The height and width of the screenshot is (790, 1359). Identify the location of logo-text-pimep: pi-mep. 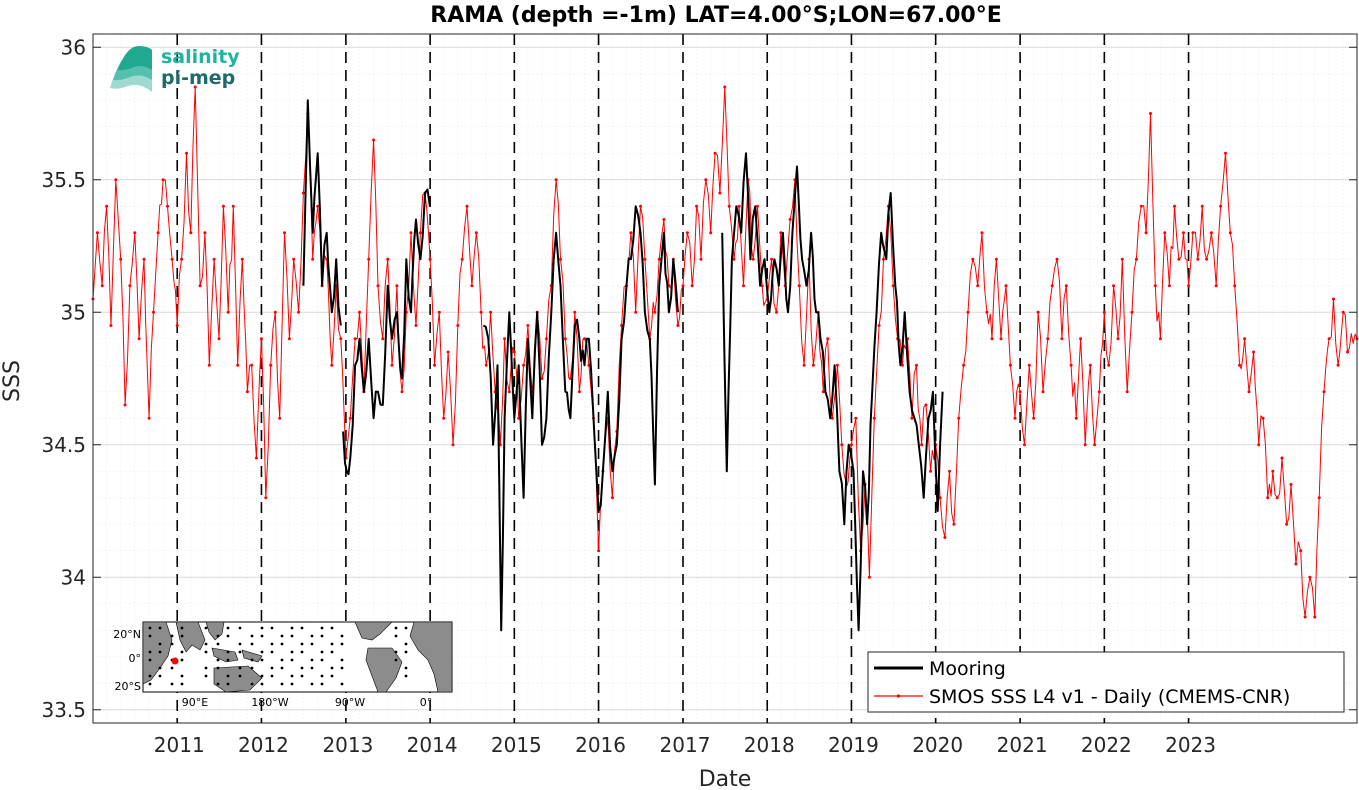
(198, 78).